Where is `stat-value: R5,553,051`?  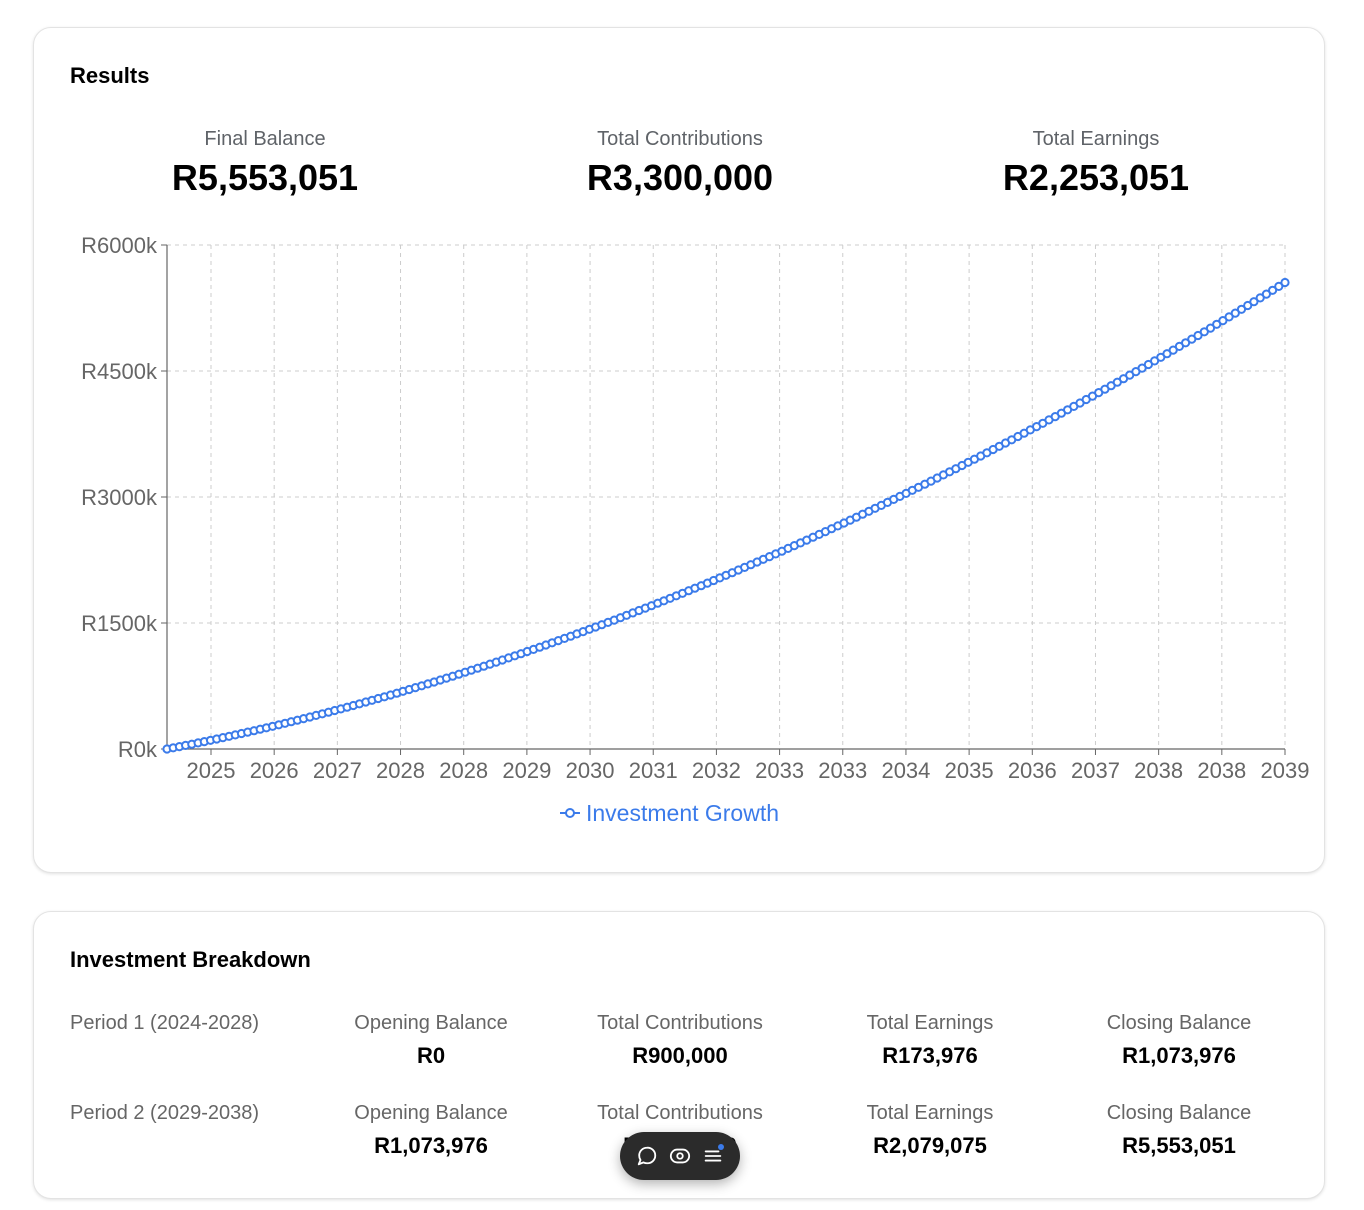
stat-value: R5,553,051 is located at coordinates (265, 177).